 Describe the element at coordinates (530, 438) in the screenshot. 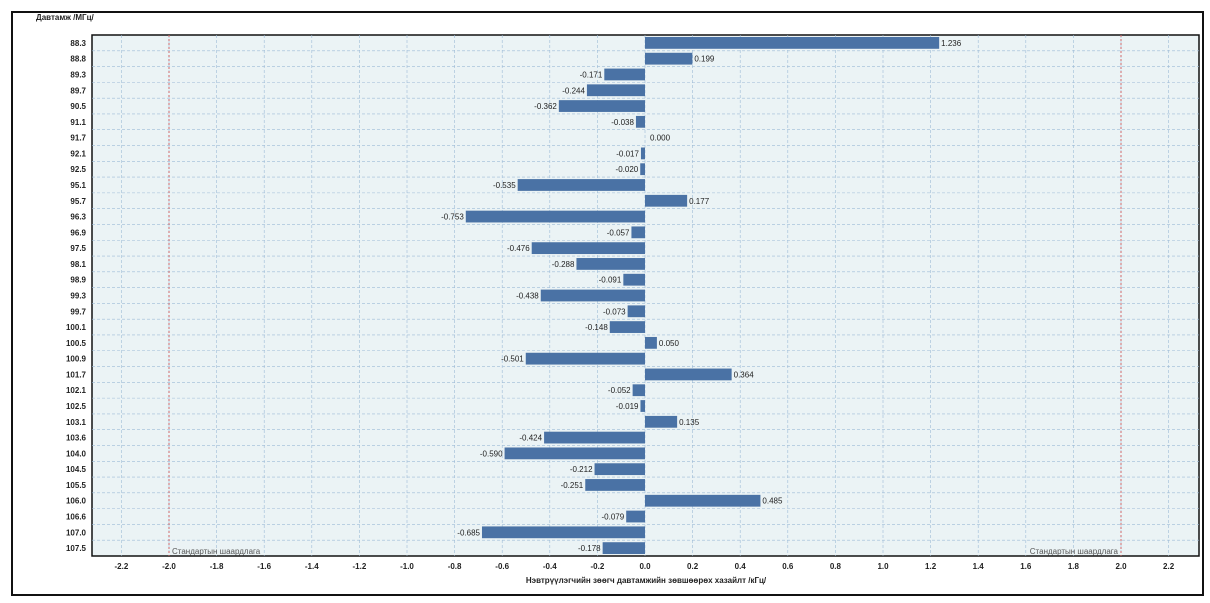

I see `bar-value-label: -0.424` at that location.